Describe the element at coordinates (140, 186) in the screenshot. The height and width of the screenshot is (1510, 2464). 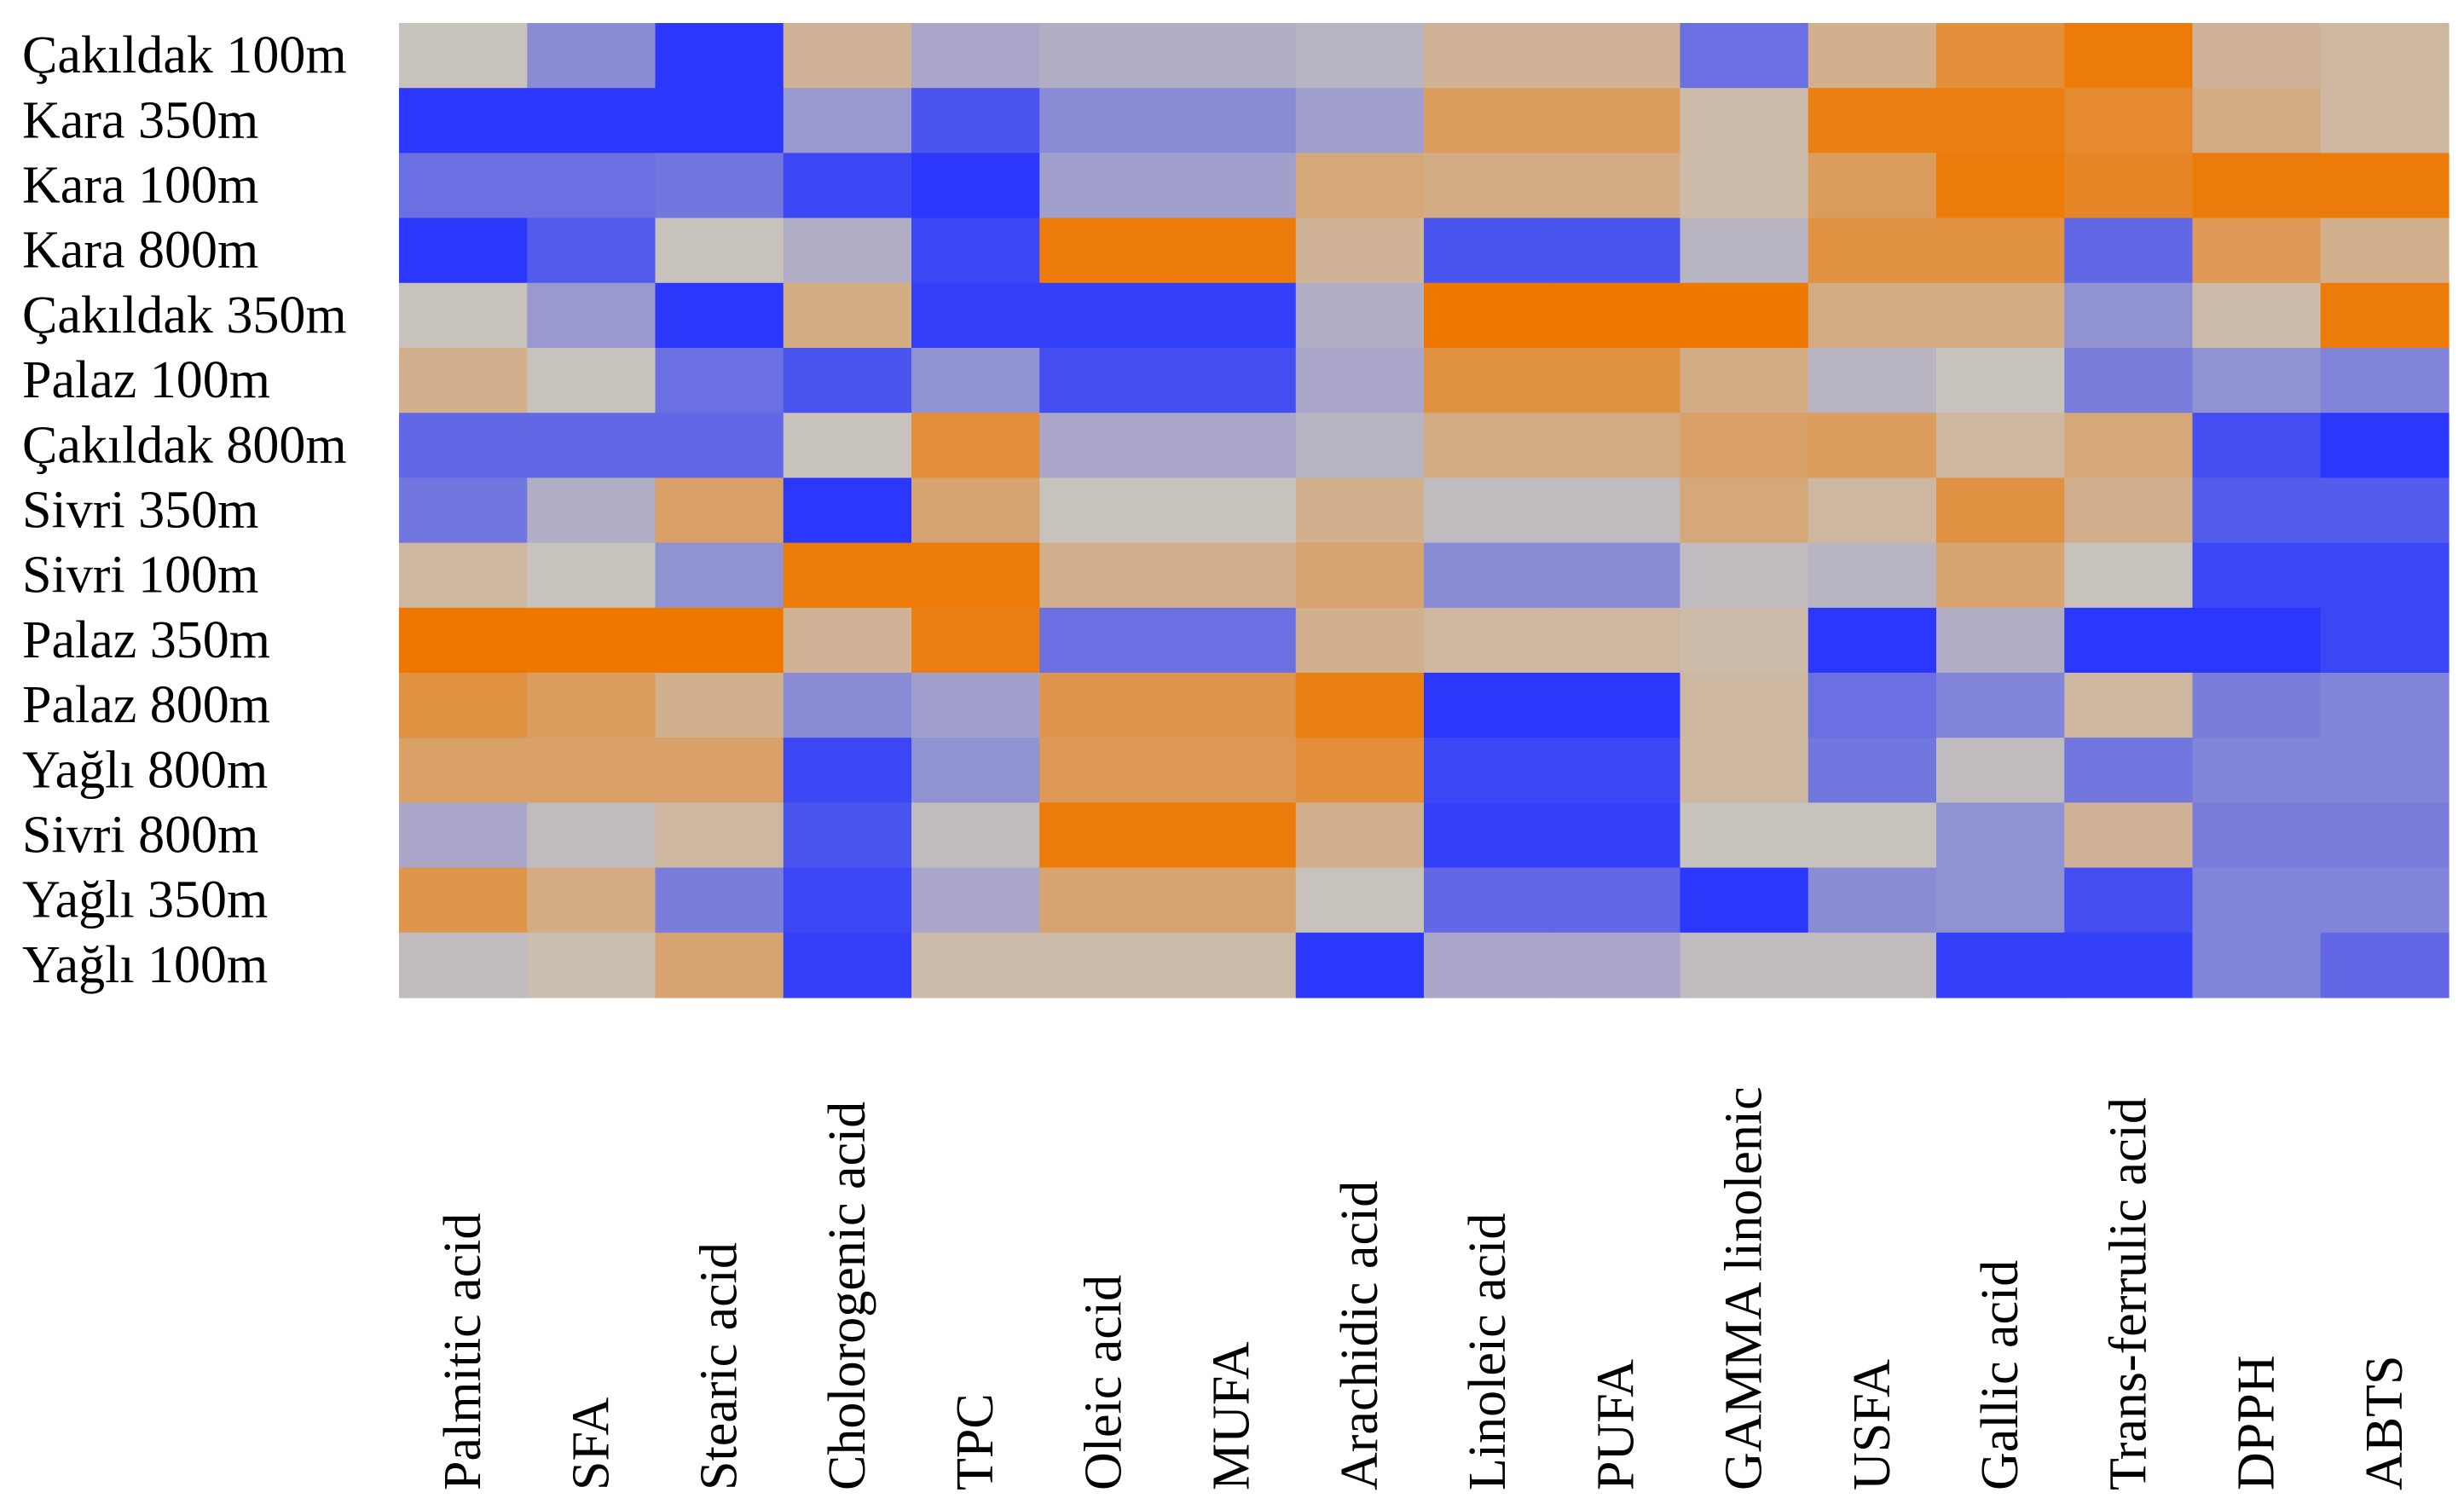
I see `row-label: Kara 100m` at that location.